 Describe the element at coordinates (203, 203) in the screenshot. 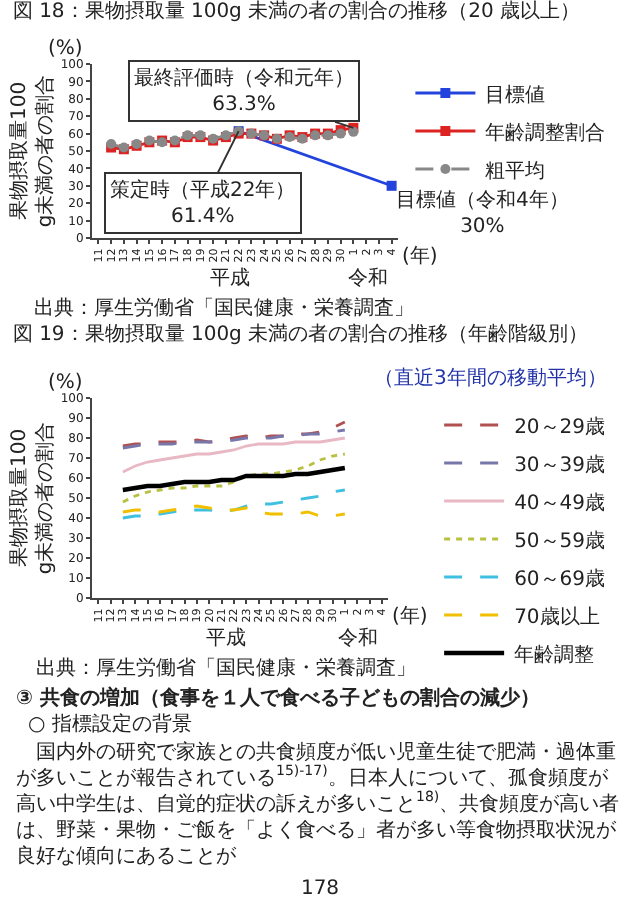

I see `annotation: 策定時（平成22年） 61.4%` at that location.